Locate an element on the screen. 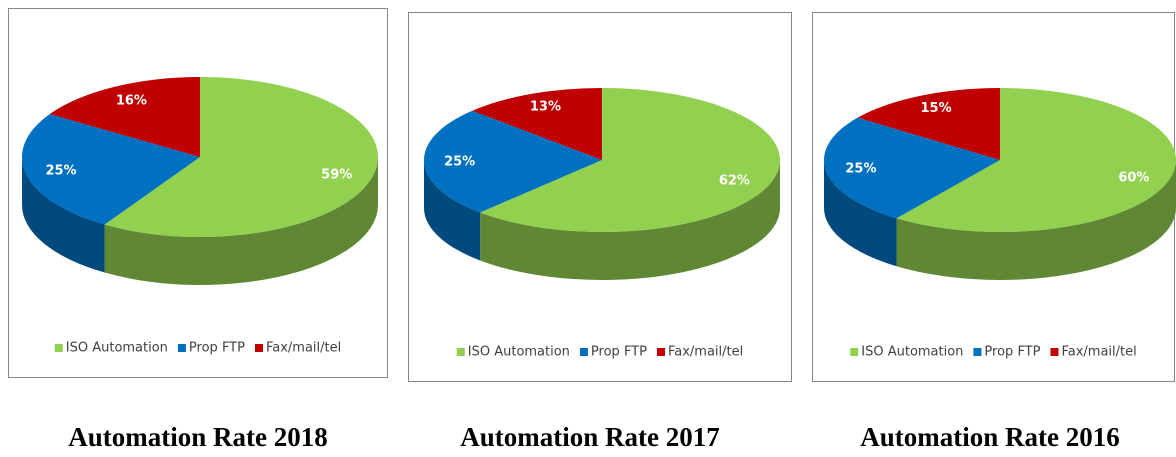 This screenshot has width=1176, height=457. chart-title: Automation Rate 2017 is located at coordinates (589, 437).